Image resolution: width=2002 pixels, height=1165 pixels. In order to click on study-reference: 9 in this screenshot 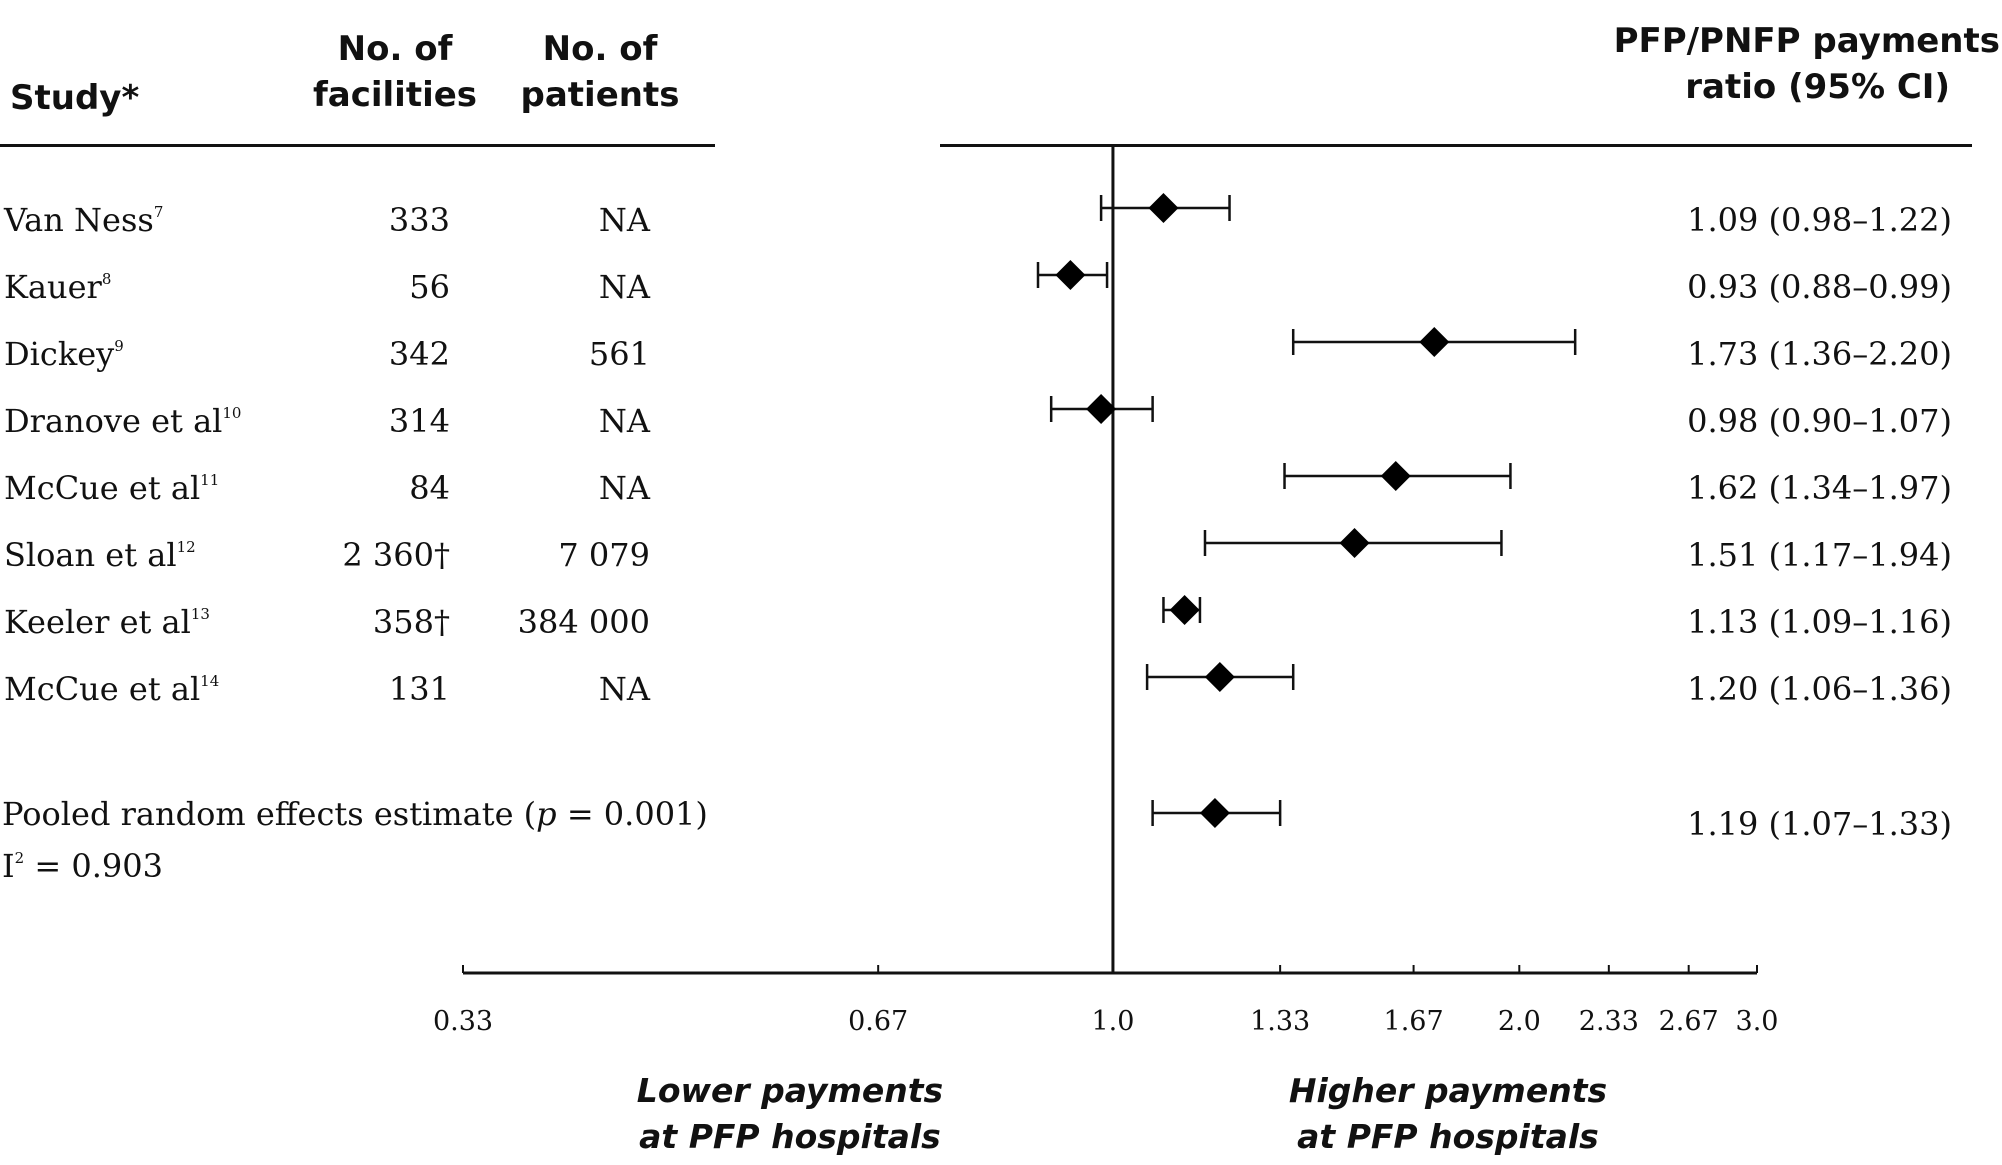, I will do `click(119, 346)`.